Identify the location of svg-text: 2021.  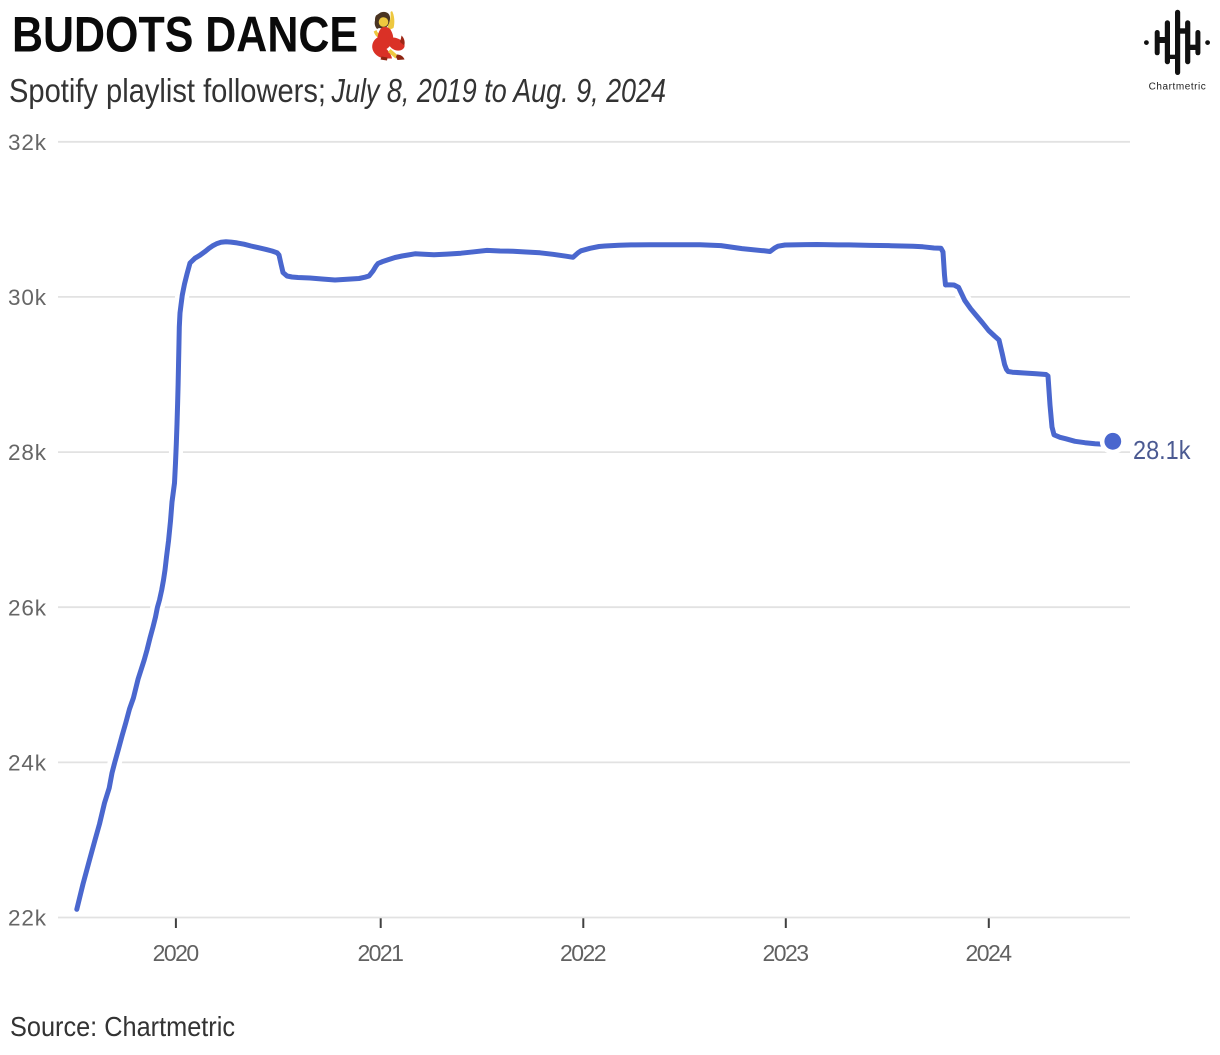
(380, 953).